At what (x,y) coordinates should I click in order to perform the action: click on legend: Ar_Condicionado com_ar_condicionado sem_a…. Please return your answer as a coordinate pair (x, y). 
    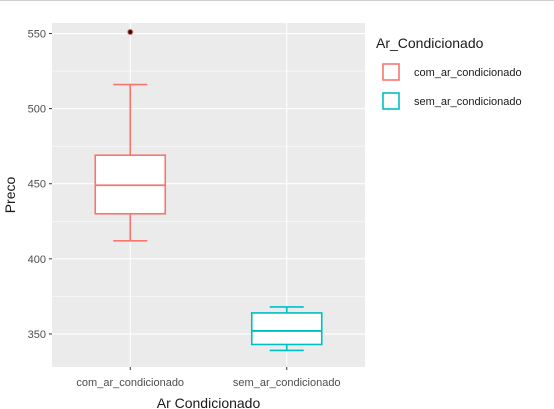
    Looking at the image, I should click on (449, 72).